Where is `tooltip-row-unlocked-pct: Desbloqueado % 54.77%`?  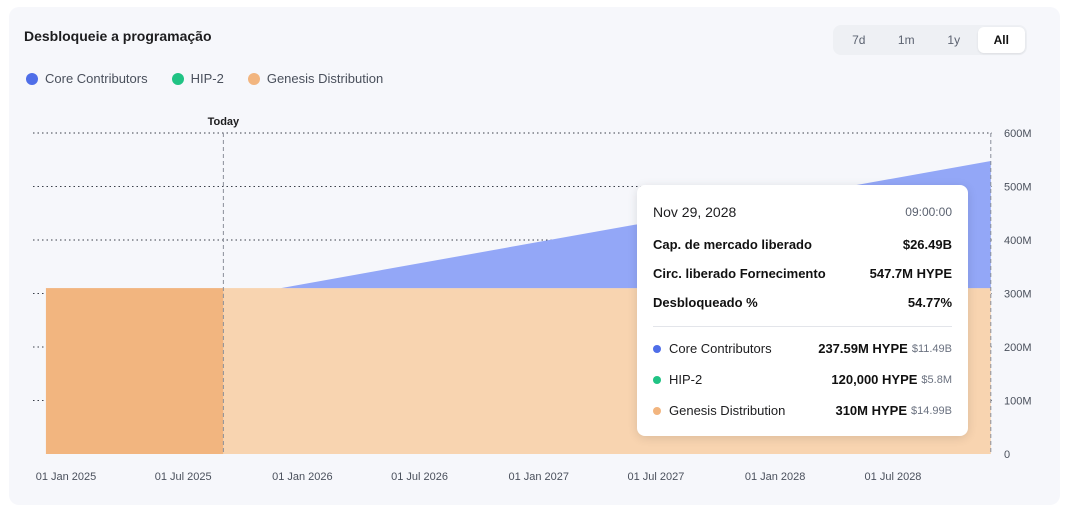 tooltip-row-unlocked-pct: Desbloqueado % 54.77% is located at coordinates (802, 302).